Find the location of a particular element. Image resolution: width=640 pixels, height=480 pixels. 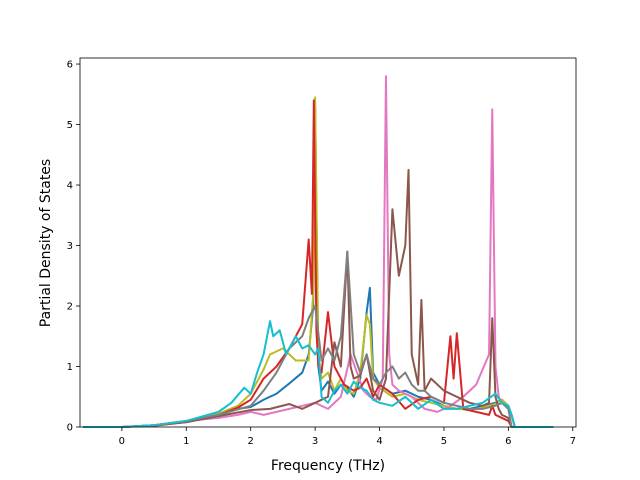

y-tick-label: 1 is located at coordinates (70, 367).